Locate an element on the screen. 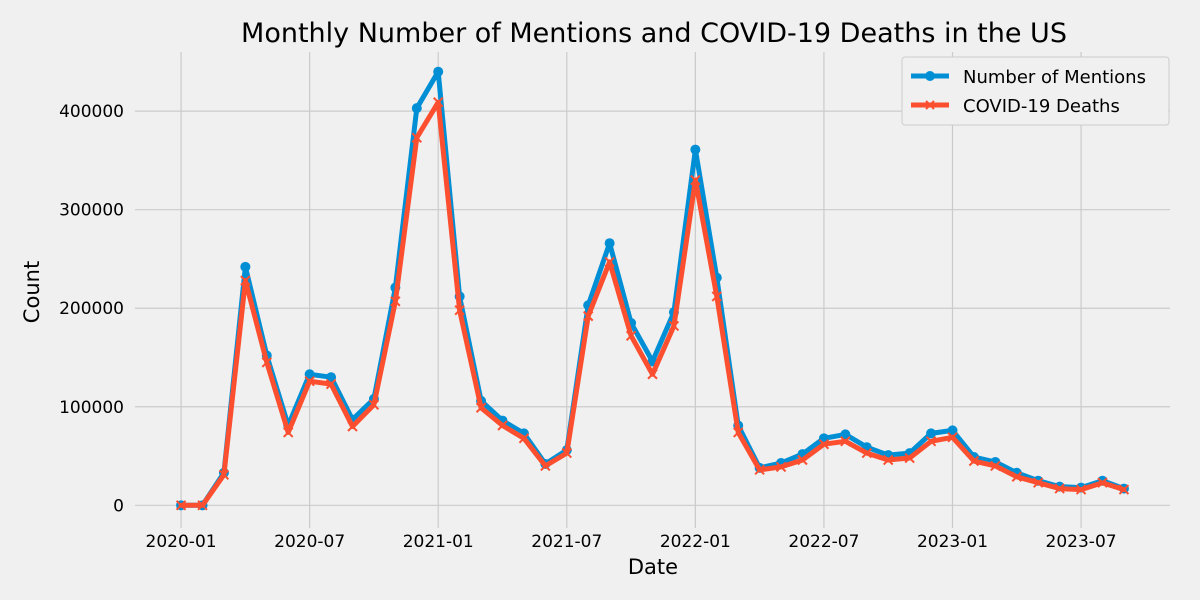 This screenshot has width=1200, height=600. legend-label-mentions: Number of Mentions is located at coordinates (1054, 77).